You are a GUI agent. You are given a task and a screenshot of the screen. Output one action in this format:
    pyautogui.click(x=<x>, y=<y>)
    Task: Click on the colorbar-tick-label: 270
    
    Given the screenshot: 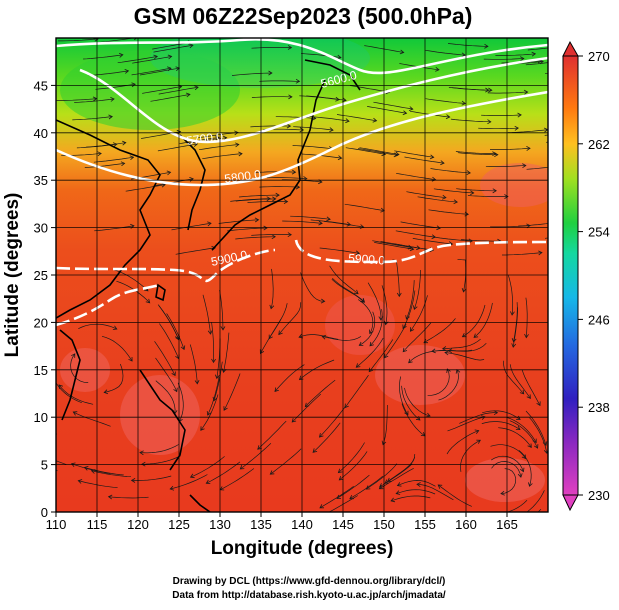 What is the action you would take?
    pyautogui.click(x=599, y=56)
    